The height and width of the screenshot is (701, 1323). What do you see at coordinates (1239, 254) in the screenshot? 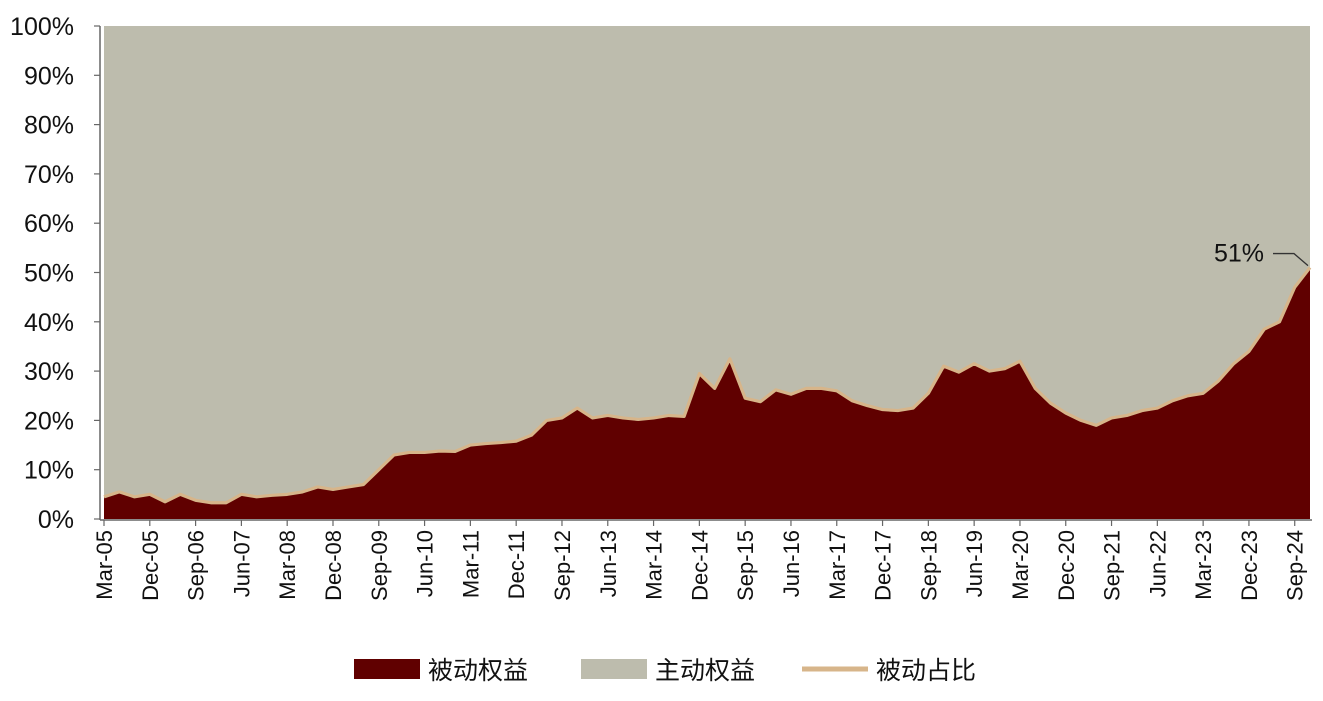
I see `annotation-label: 51%` at bounding box center [1239, 254].